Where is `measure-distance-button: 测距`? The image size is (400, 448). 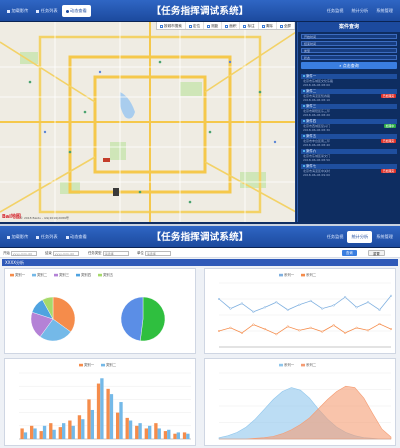 measure-distance-button: 测距 is located at coordinates (213, 25).